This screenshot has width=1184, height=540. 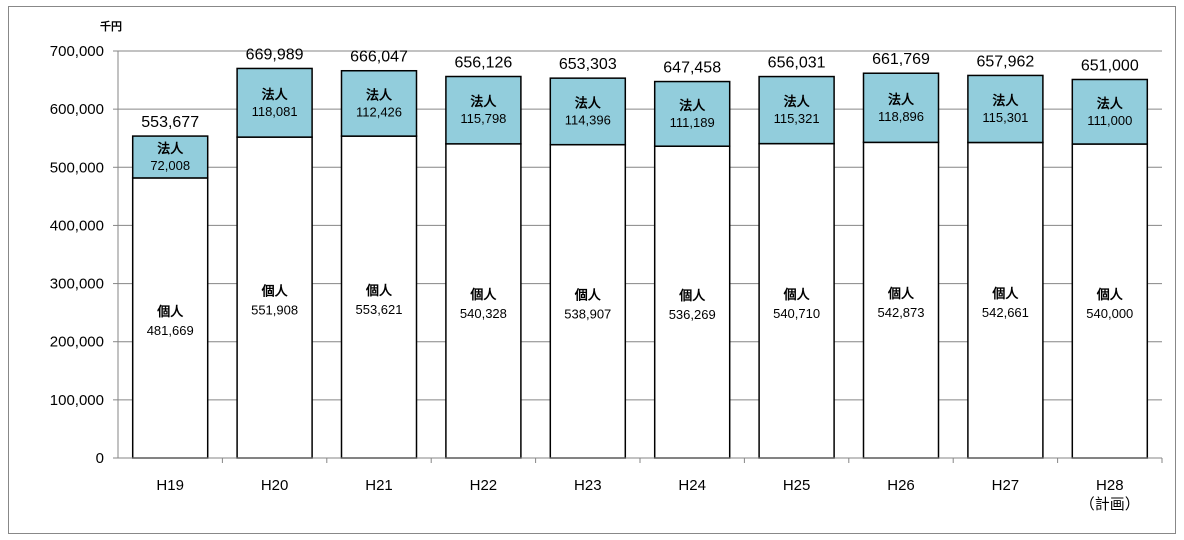 What do you see at coordinates (901, 312) in the screenshot?
I see `data-label: 542,873` at bounding box center [901, 312].